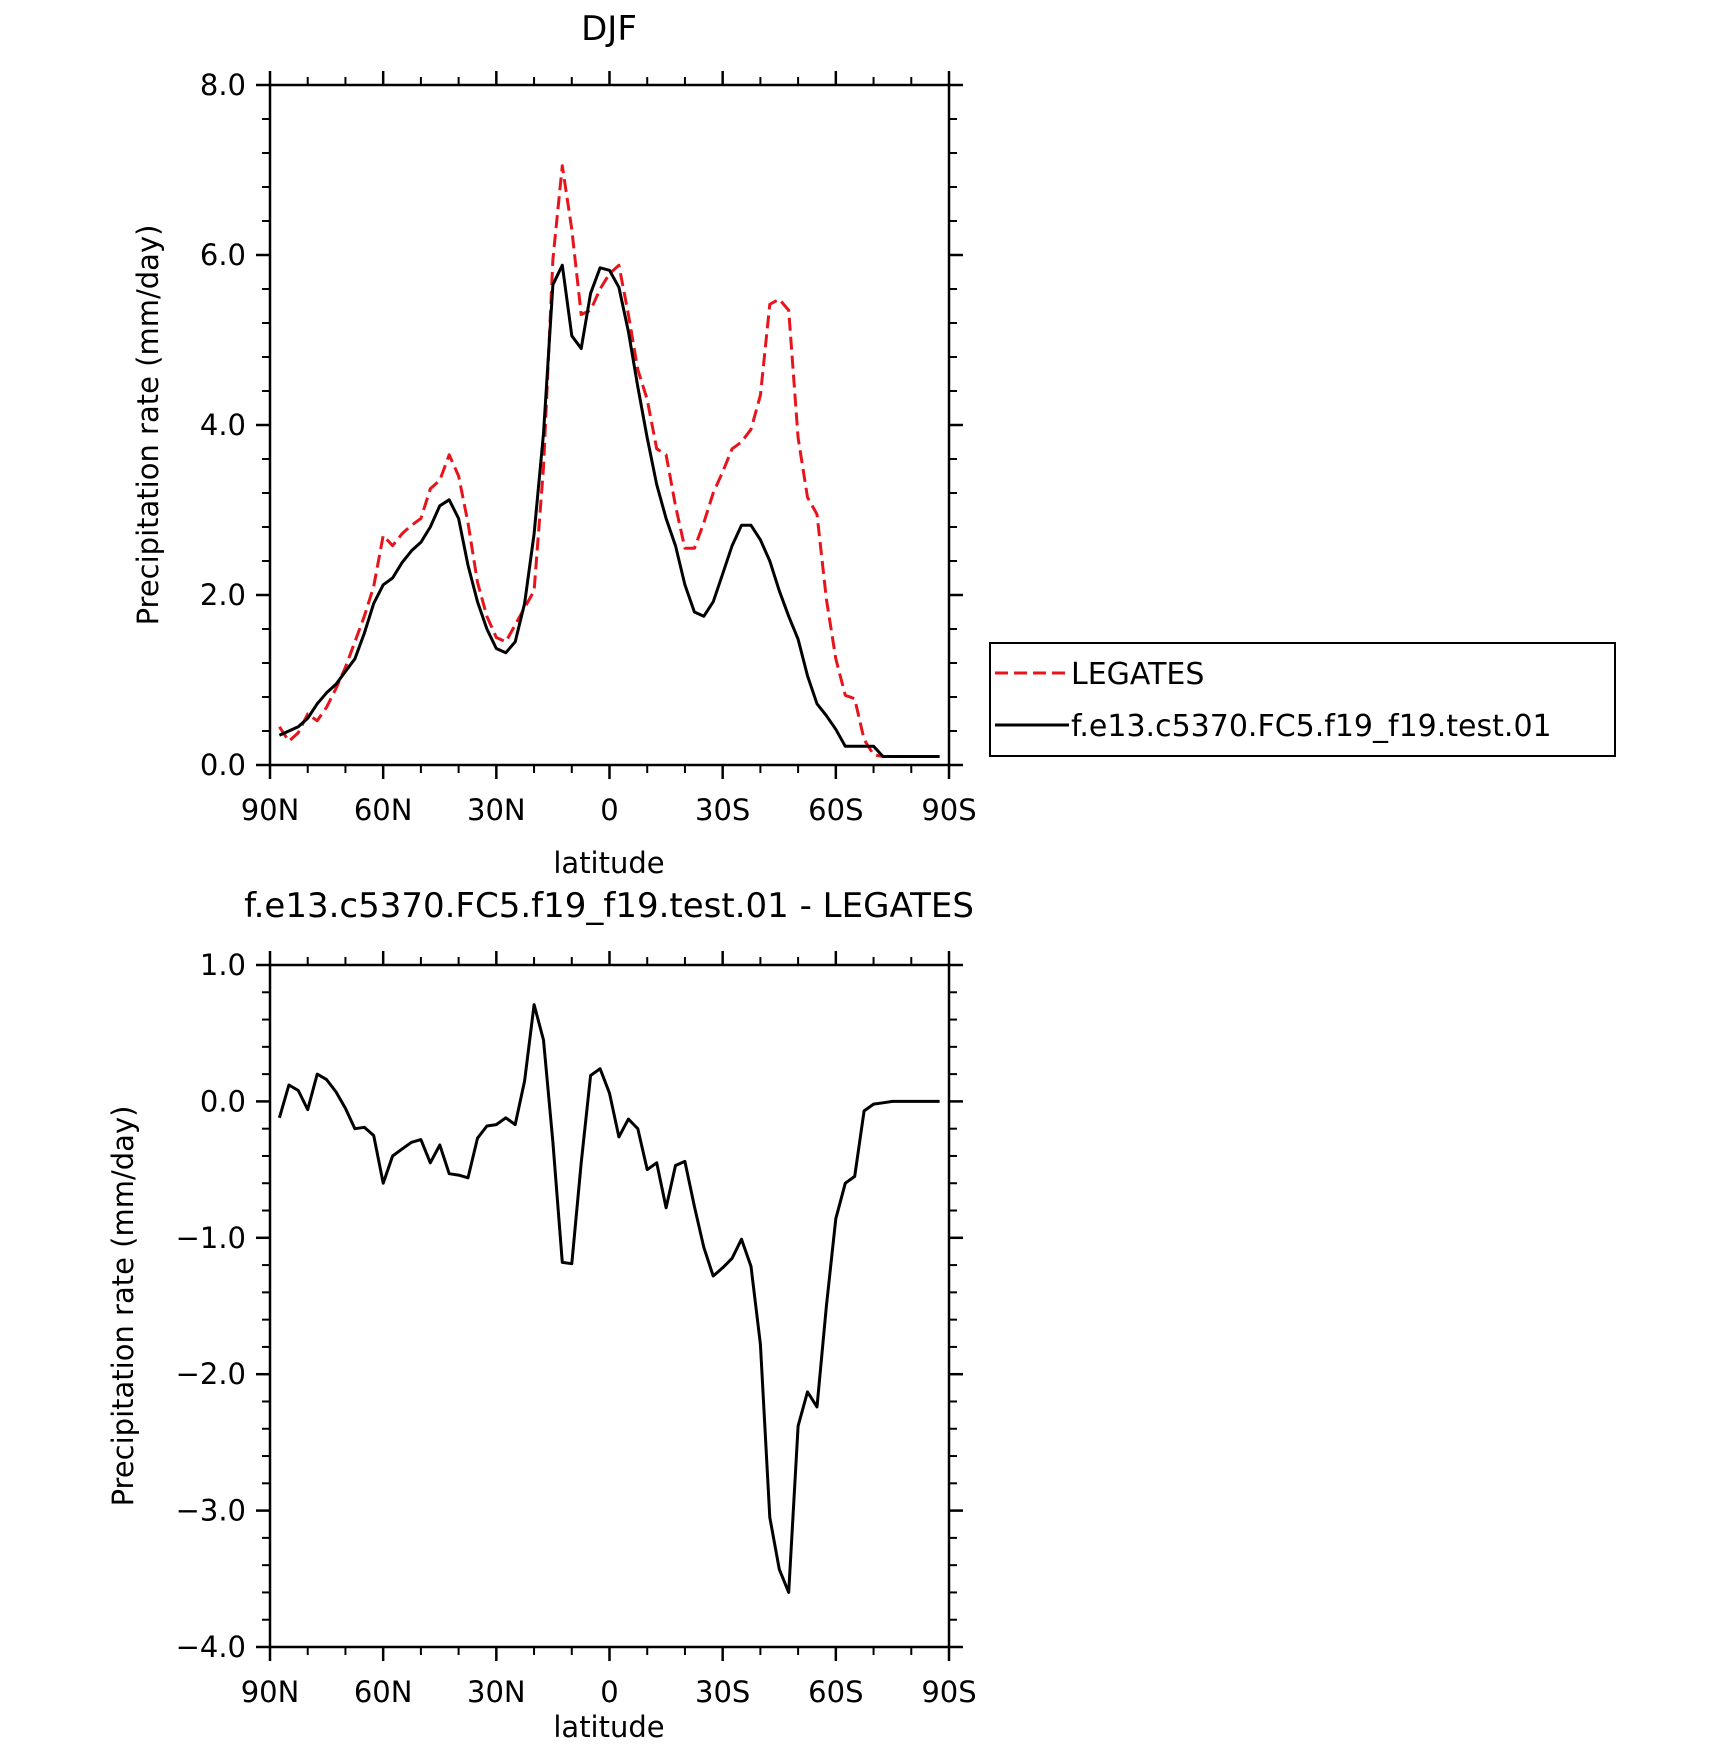 Image resolution: width=1710 pixels, height=1745 pixels. What do you see at coordinates (223, 85) in the screenshot?
I see `y-tick-label: 8.0` at bounding box center [223, 85].